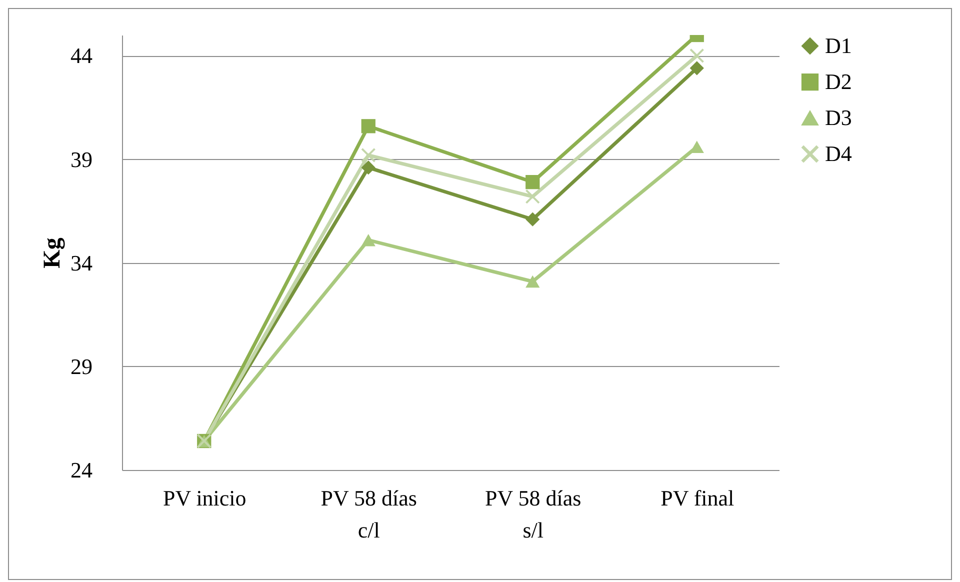  Describe the element at coordinates (838, 117) in the screenshot. I see `legend-label: D3` at that location.